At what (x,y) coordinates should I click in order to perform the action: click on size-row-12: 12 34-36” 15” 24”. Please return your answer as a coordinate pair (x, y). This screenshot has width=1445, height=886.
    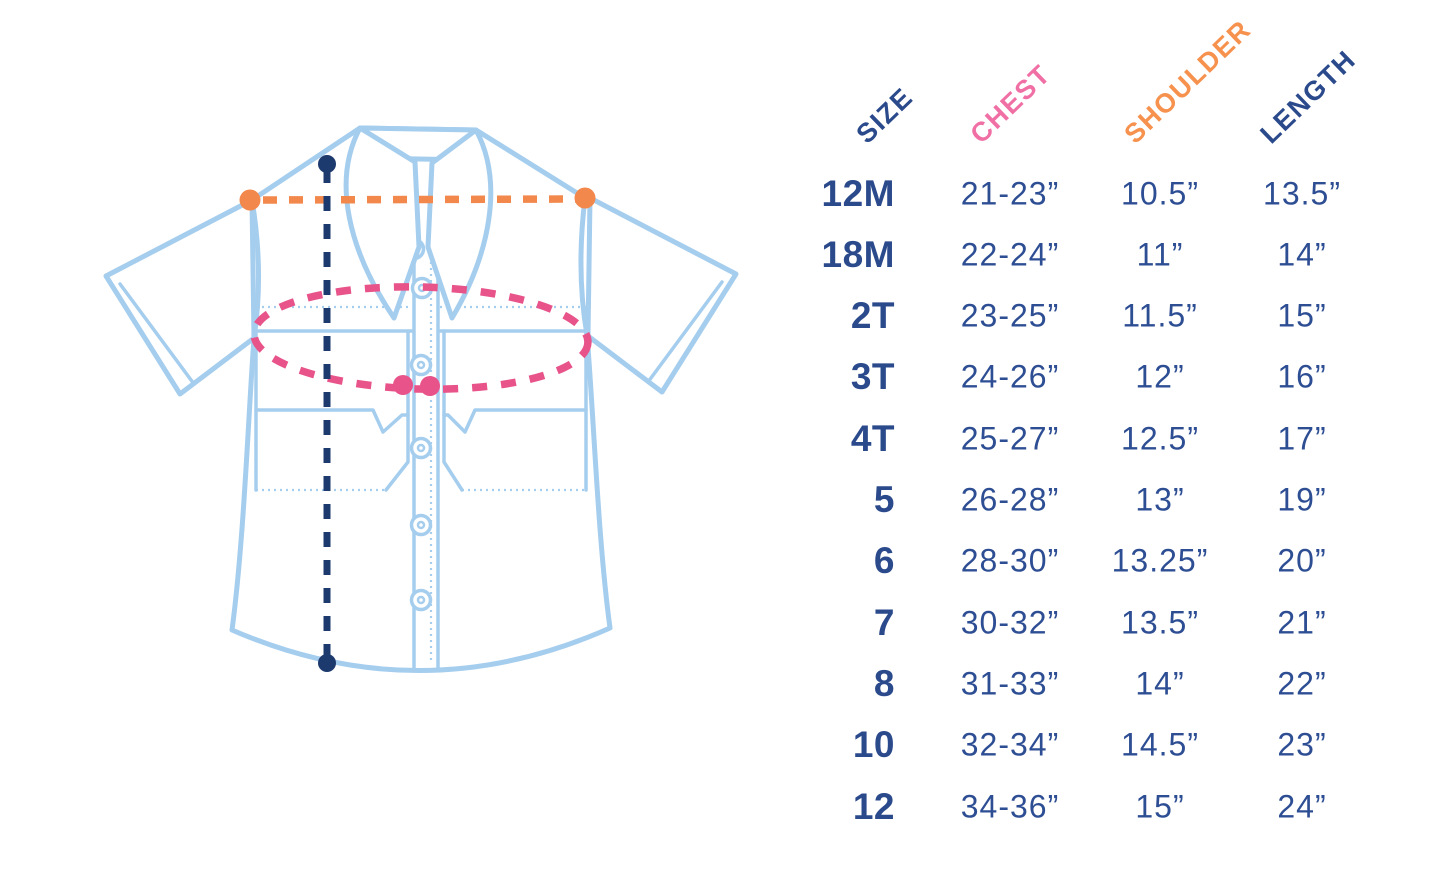
    Looking at the image, I should click on (722, 806).